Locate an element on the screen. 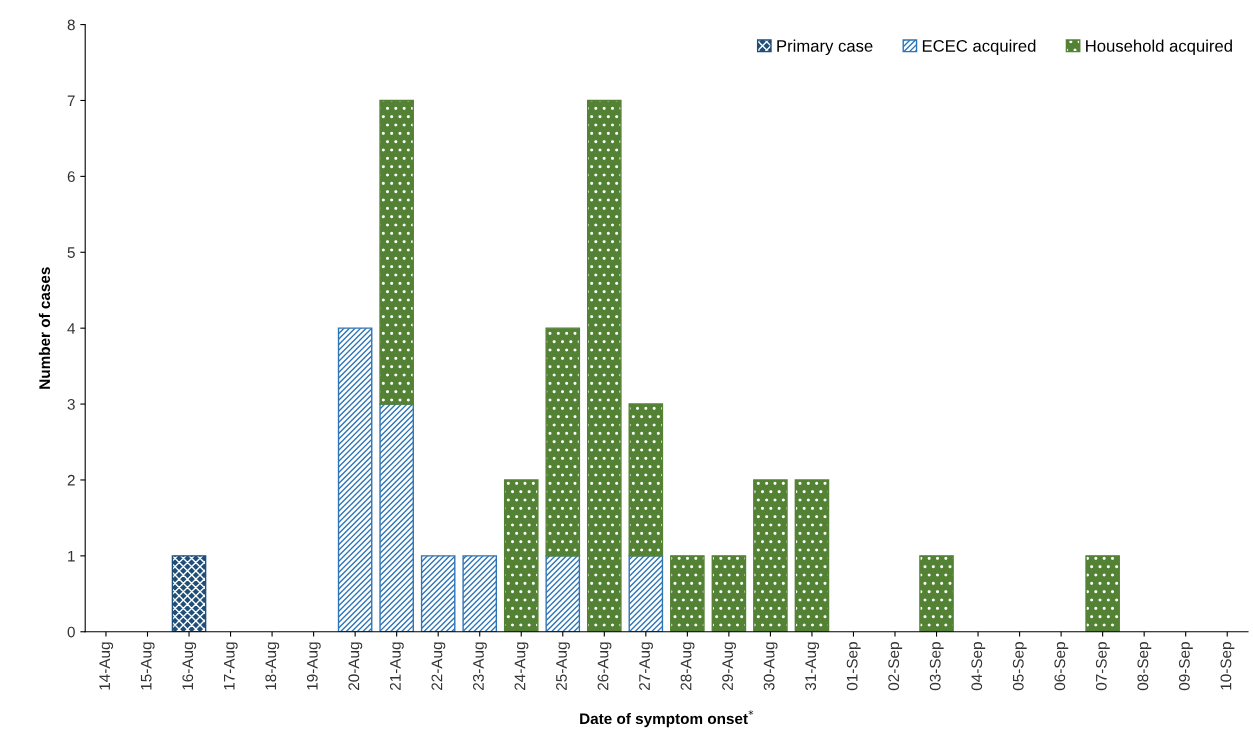  x-tick-label: 17-Aug is located at coordinates (230, 666).